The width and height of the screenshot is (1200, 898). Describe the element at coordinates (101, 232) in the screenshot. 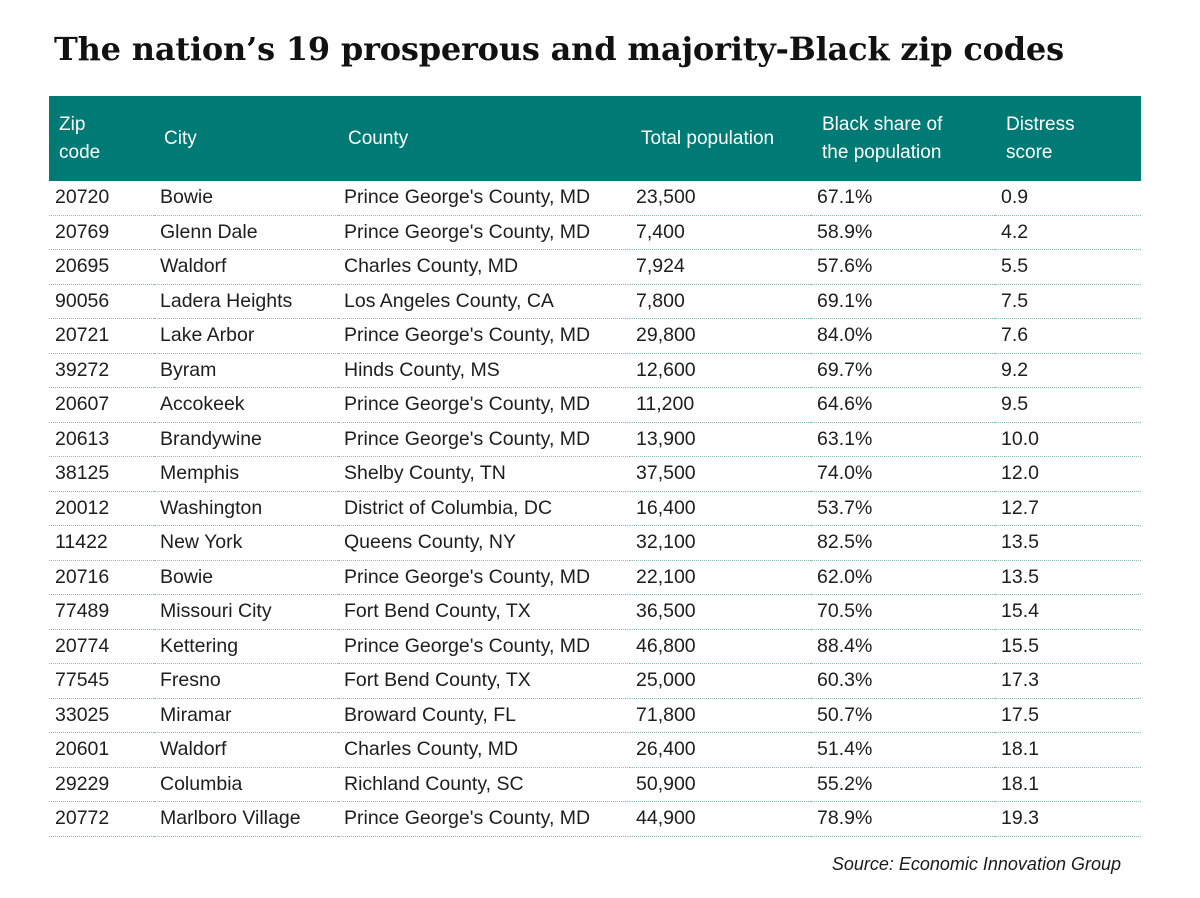

I see `zip-code-cell: 20769` at that location.